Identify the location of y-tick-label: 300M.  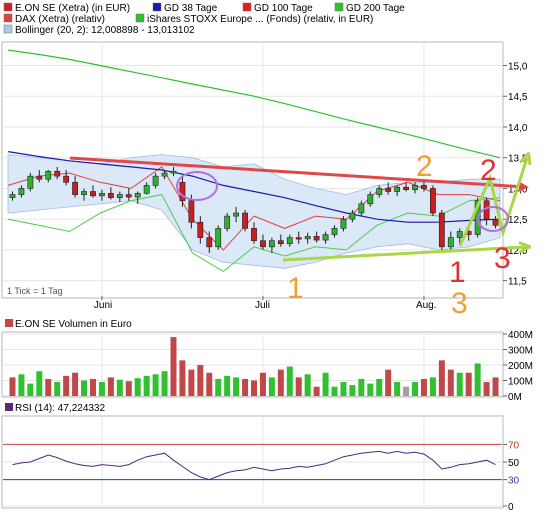
(520, 351).